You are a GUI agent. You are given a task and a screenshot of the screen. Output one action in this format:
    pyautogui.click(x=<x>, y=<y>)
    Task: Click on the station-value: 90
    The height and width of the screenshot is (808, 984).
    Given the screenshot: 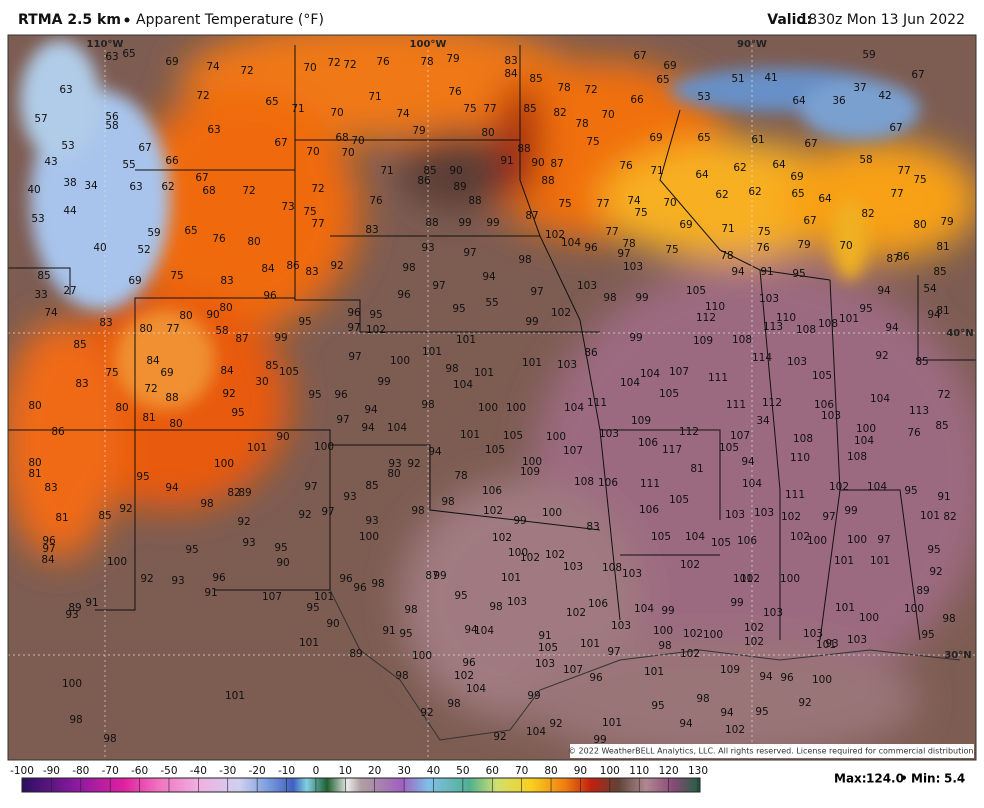 What is the action you would take?
    pyautogui.click(x=537, y=163)
    